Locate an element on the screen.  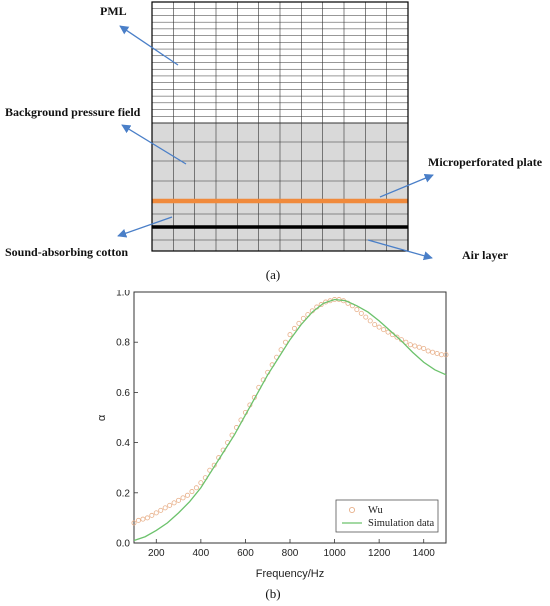
y-tick-label: 0.8 is located at coordinates (123, 343).